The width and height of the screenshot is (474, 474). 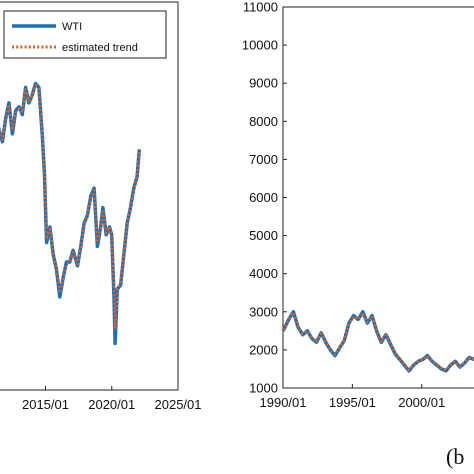 I want to click on legend-box, so click(x=85, y=34).